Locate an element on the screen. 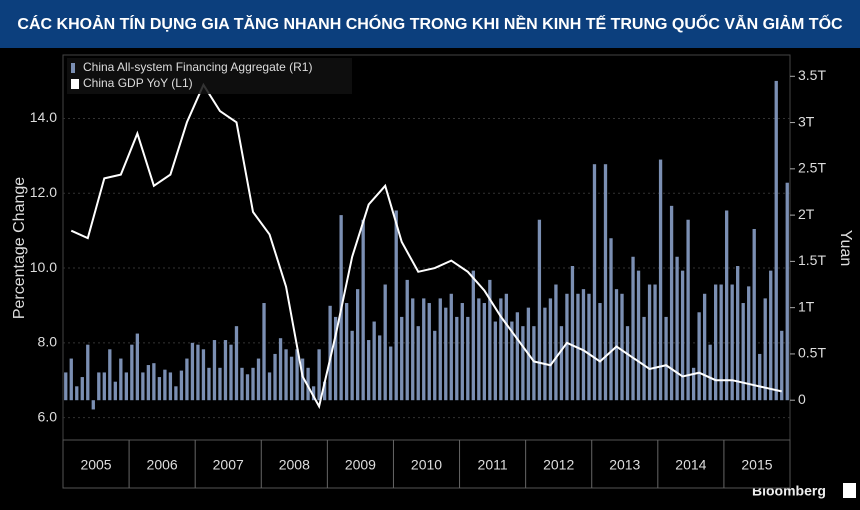  y-tick-label: 12.0 is located at coordinates (43, 192).